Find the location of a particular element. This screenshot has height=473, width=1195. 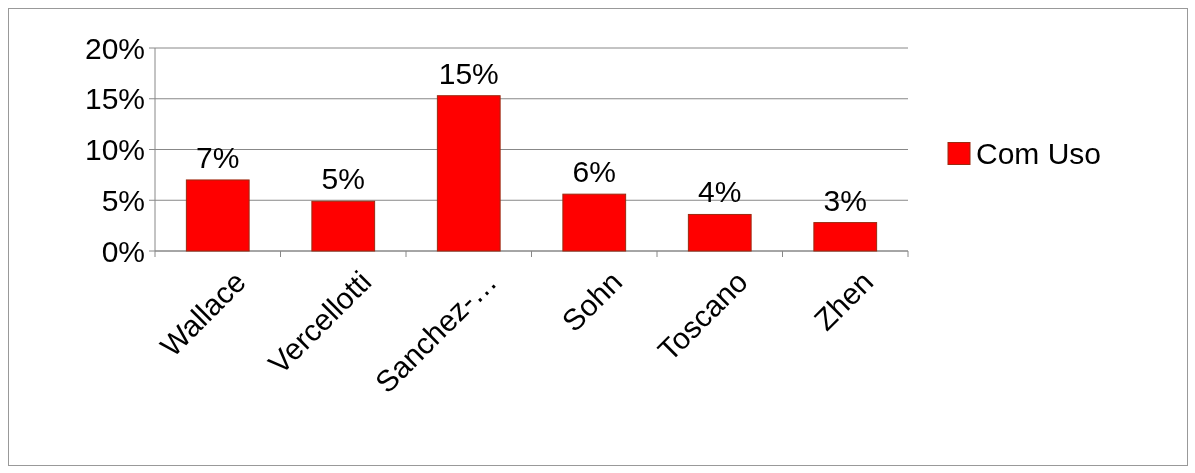

data-label: 15% is located at coordinates (468, 73).